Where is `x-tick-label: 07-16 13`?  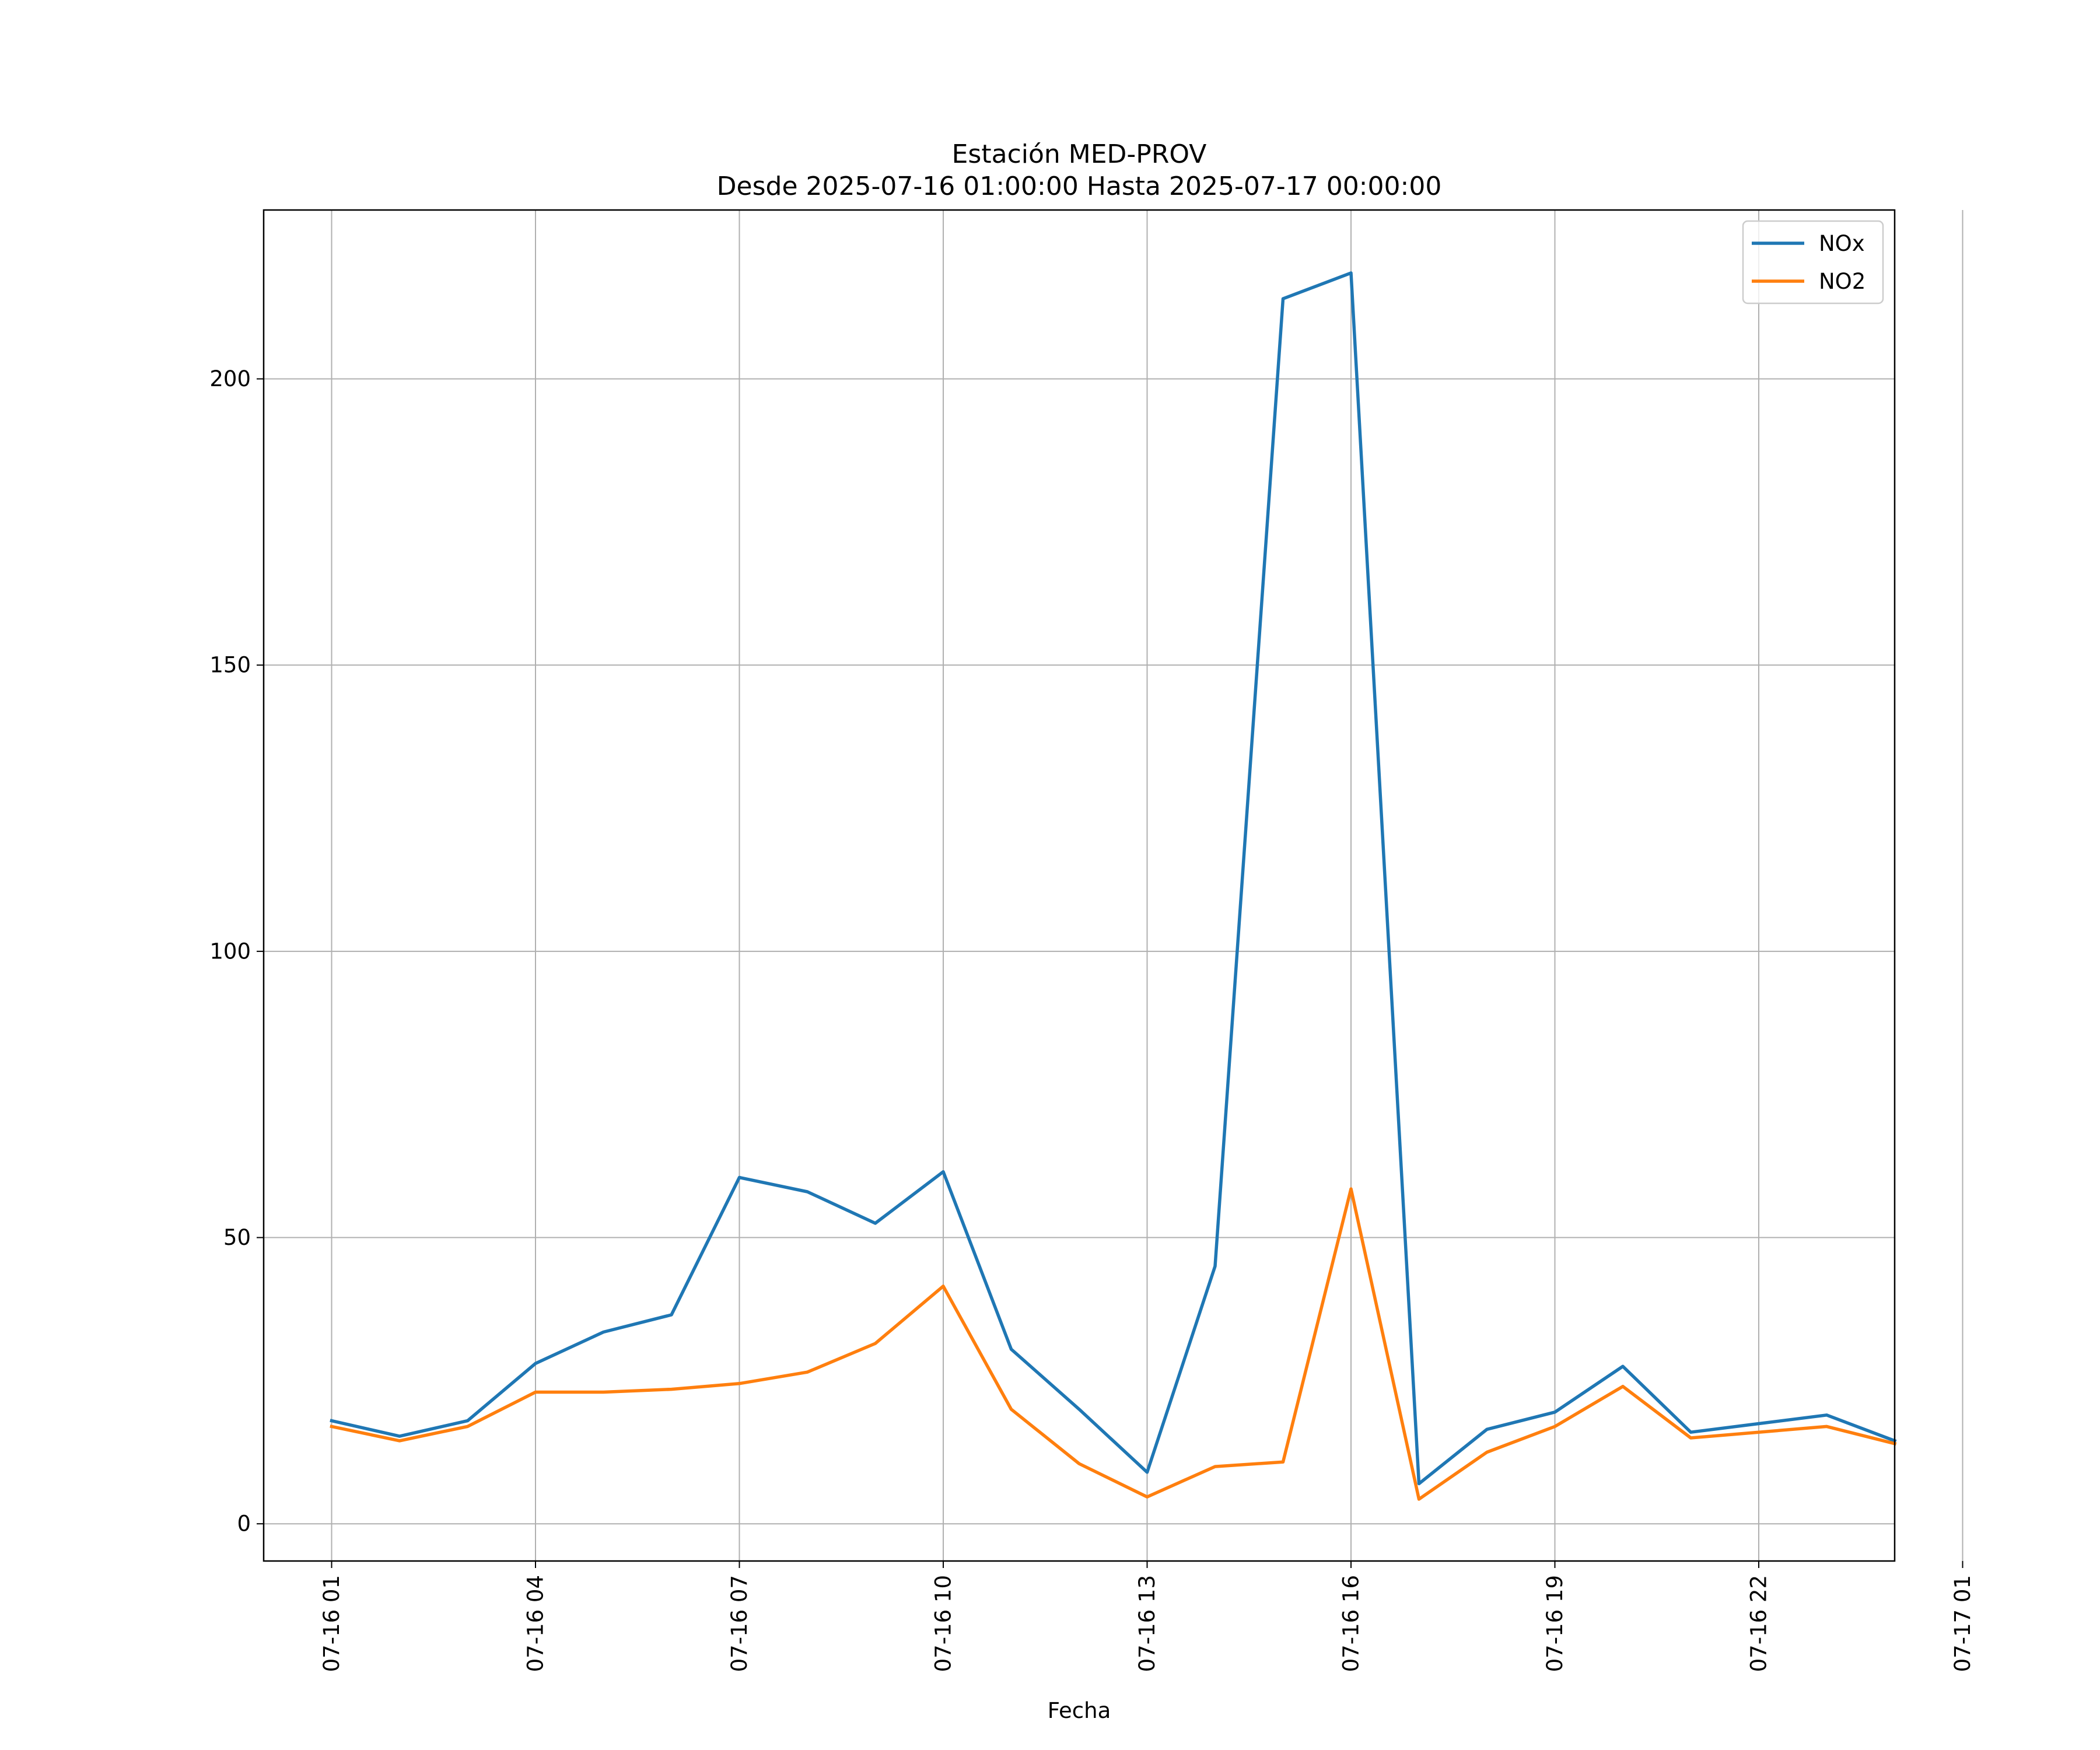 x-tick-label: 07-16 13 is located at coordinates (1147, 1623).